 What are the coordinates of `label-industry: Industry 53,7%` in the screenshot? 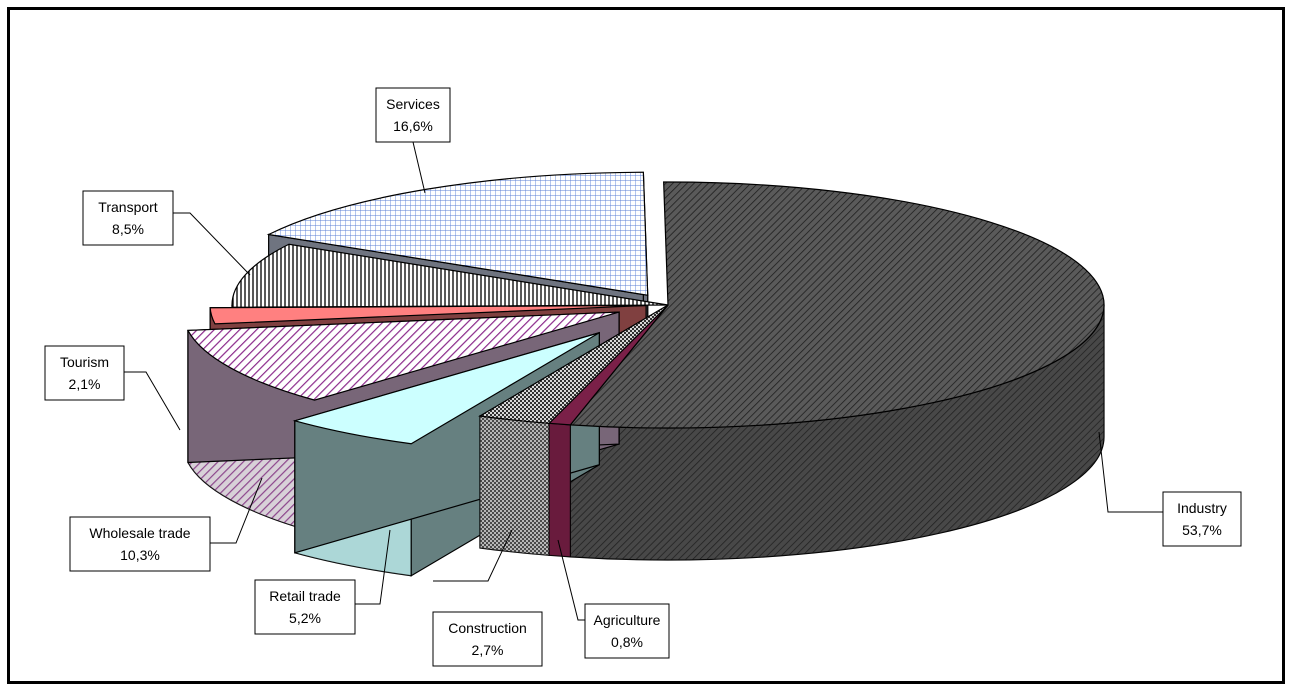 It's located at (1170, 489).